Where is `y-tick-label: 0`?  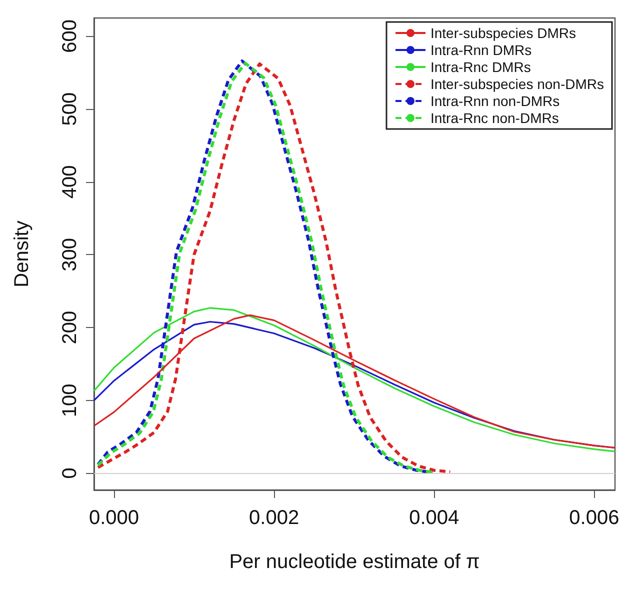
y-tick-label: 0 is located at coordinates (70, 473).